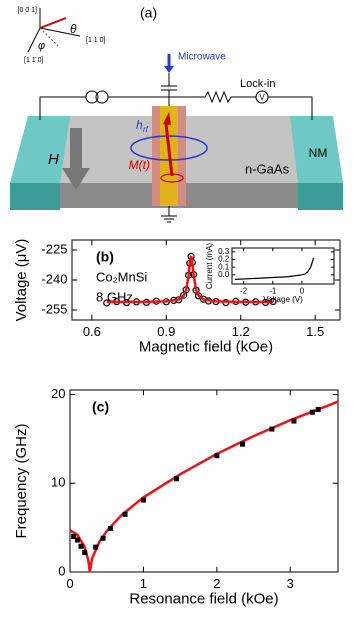  Describe the element at coordinates (166, 331) in the screenshot. I see `x-tick-label: 0.9` at that location.